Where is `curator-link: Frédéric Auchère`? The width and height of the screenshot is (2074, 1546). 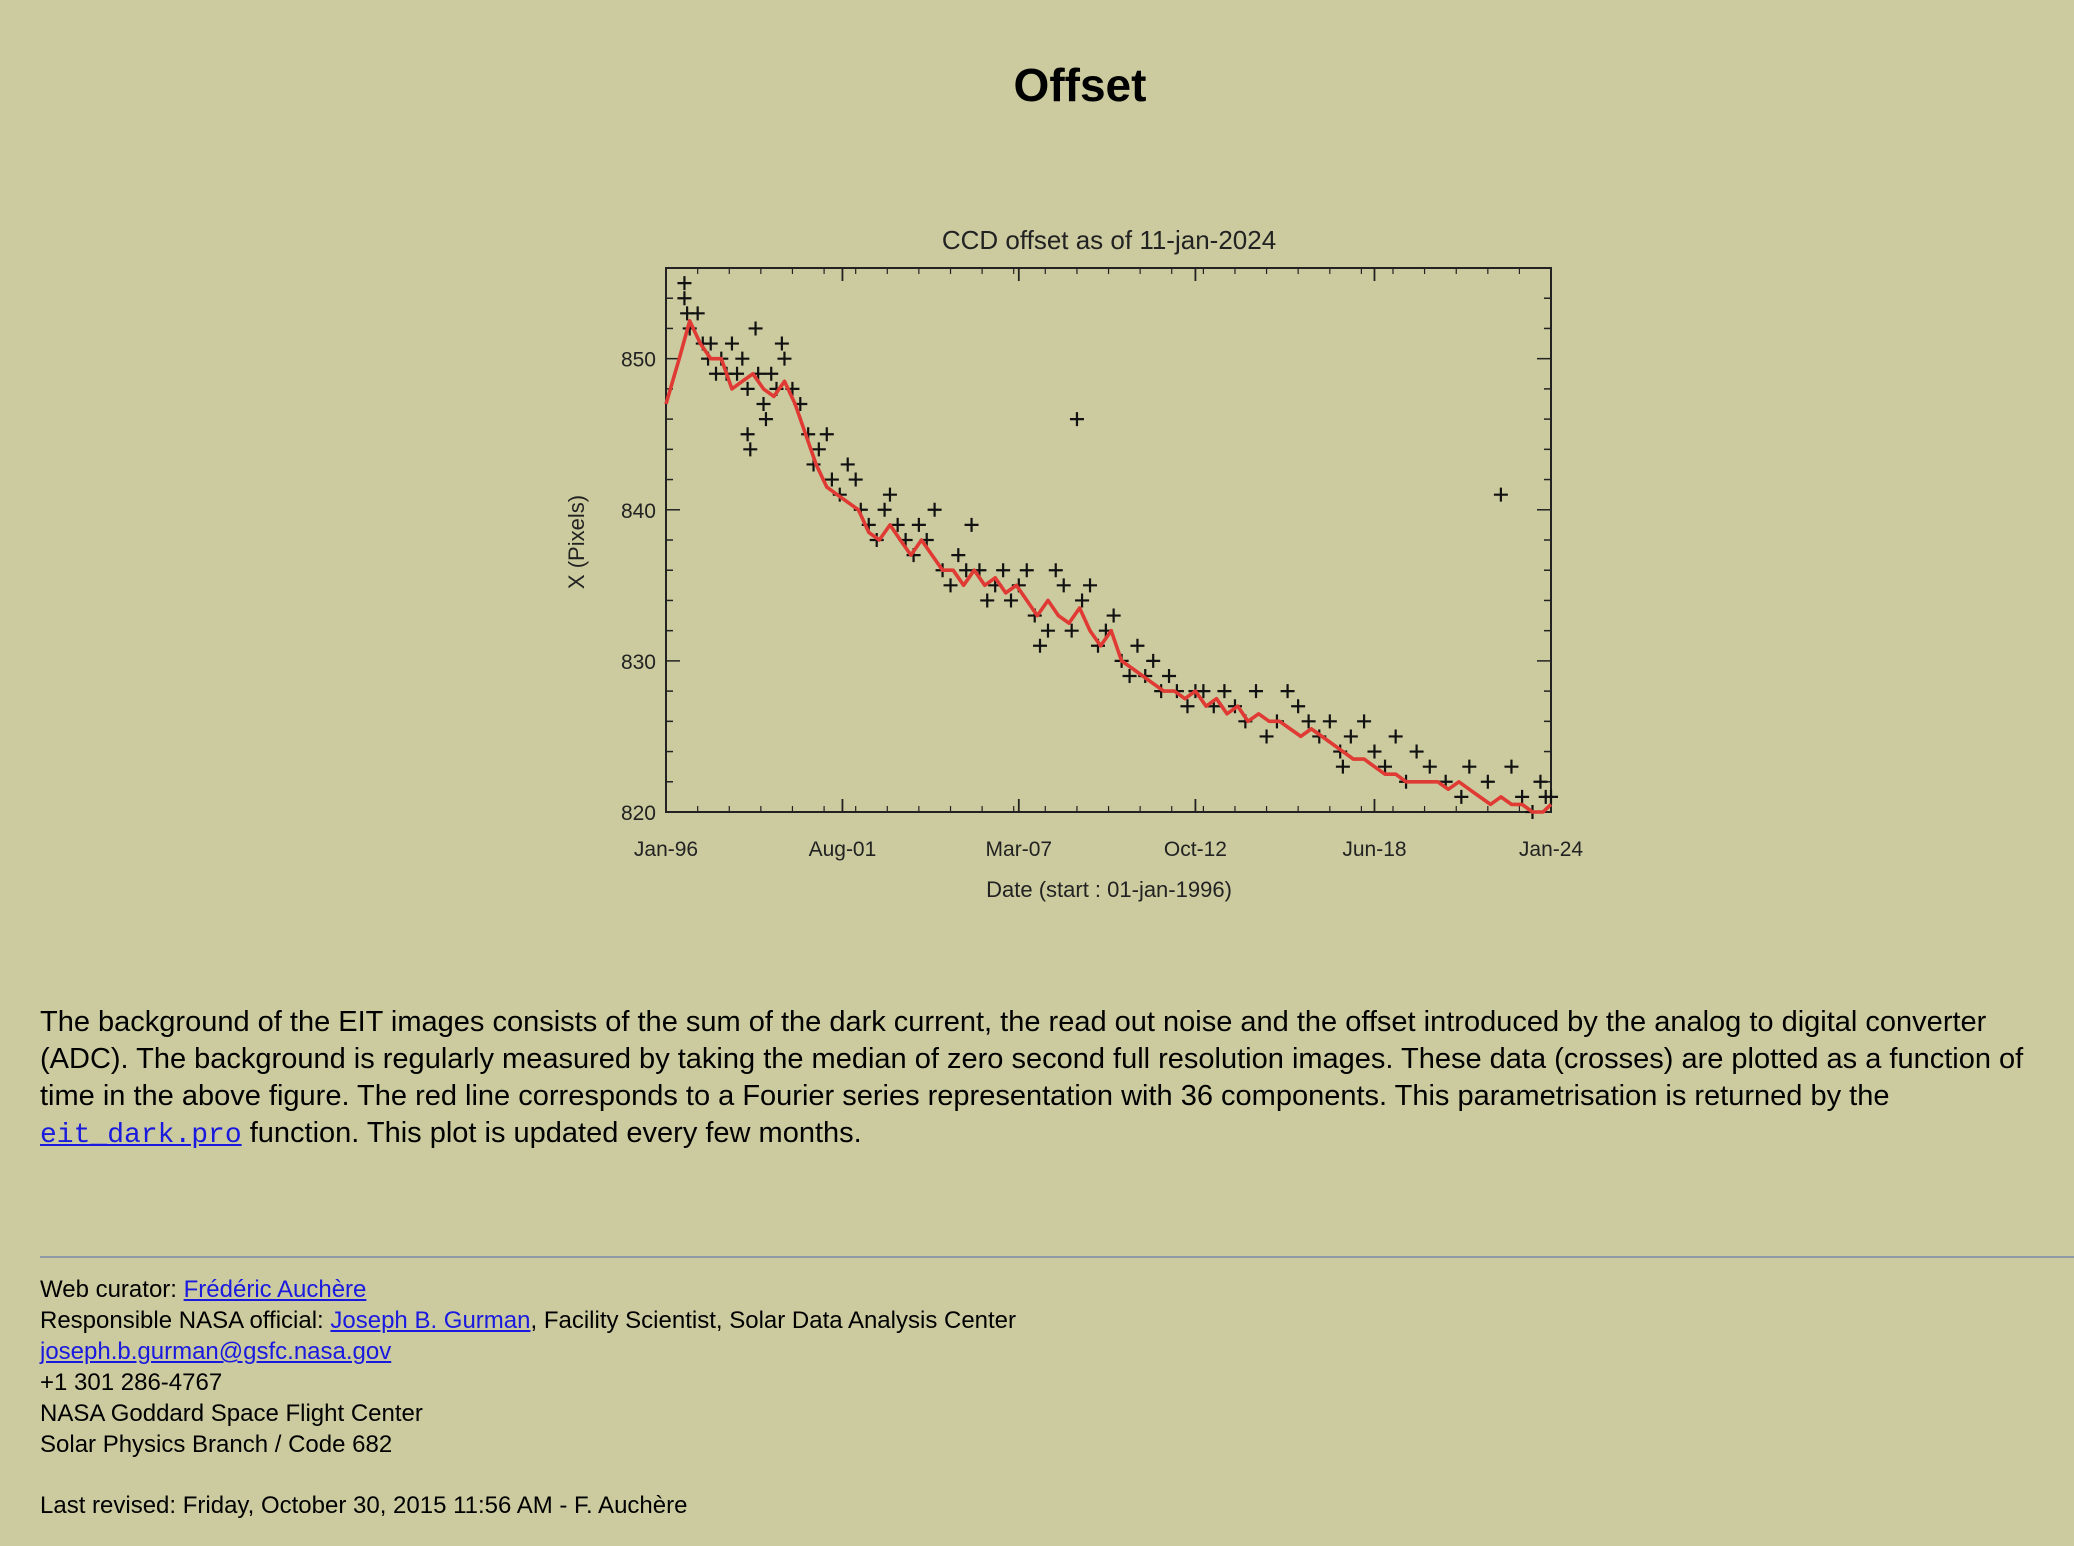
curator-link: Frédéric Auchère is located at coordinates (275, 1289).